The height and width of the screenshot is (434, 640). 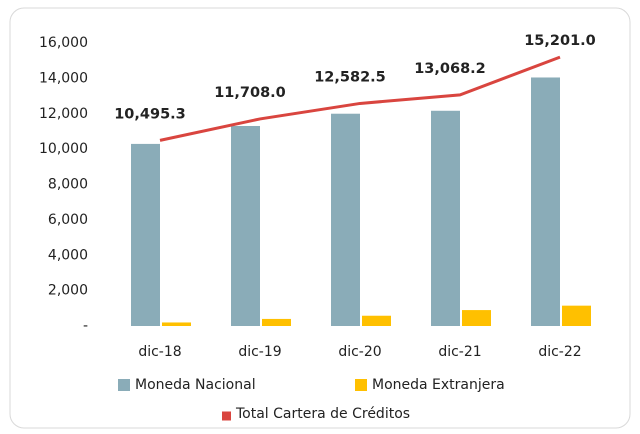 What do you see at coordinates (559, 352) in the screenshot?
I see `x-tick-label: dic-22` at bounding box center [559, 352].